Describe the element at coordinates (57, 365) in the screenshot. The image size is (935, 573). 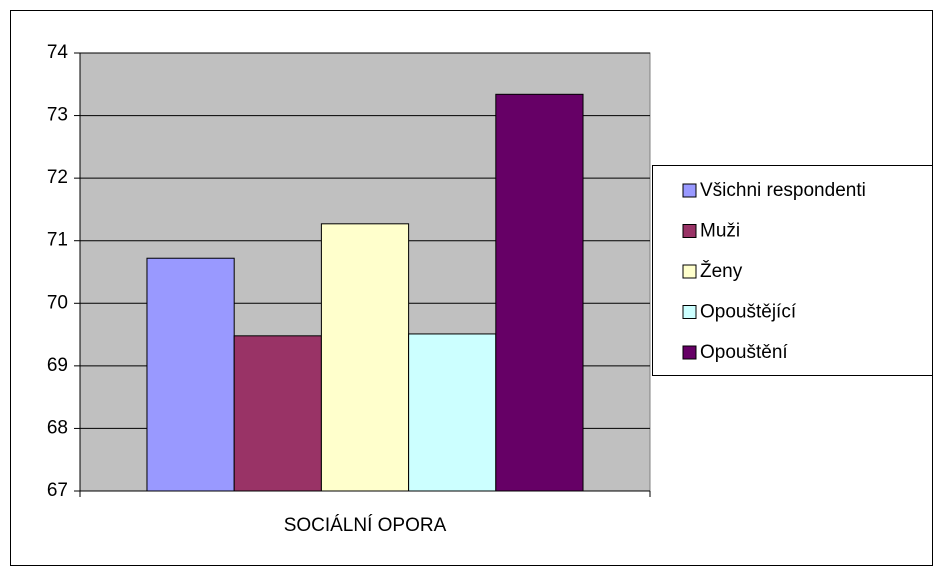
I see `y-tick-label: 69` at that location.